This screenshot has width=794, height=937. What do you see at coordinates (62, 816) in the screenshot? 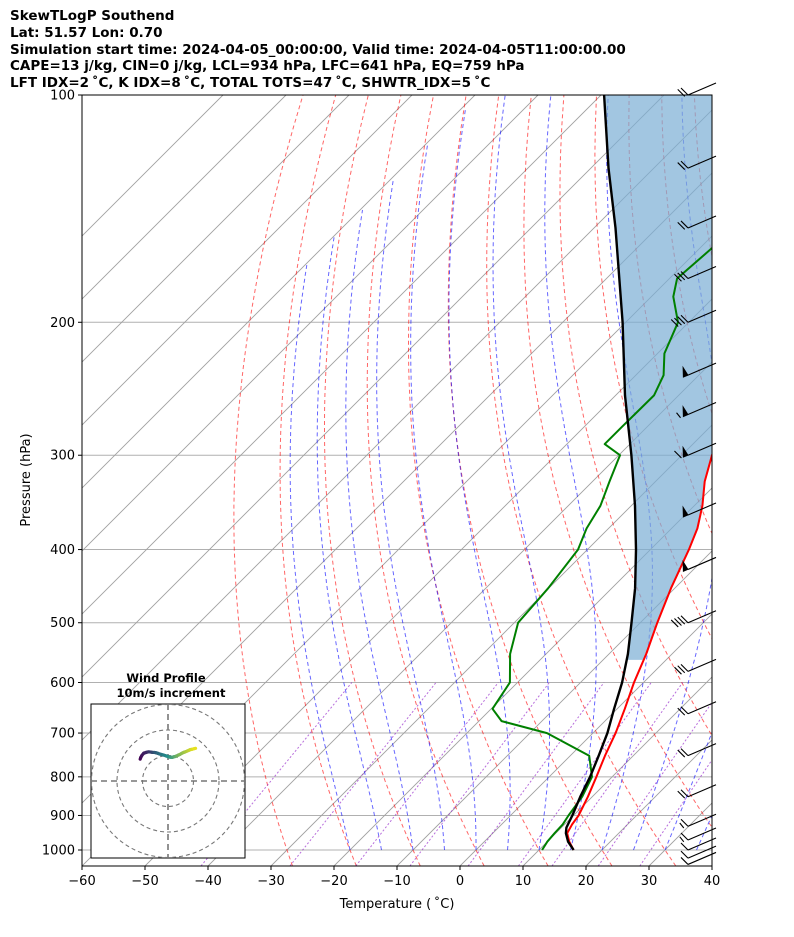
I see `y-tick-label: 900` at bounding box center [62, 816].